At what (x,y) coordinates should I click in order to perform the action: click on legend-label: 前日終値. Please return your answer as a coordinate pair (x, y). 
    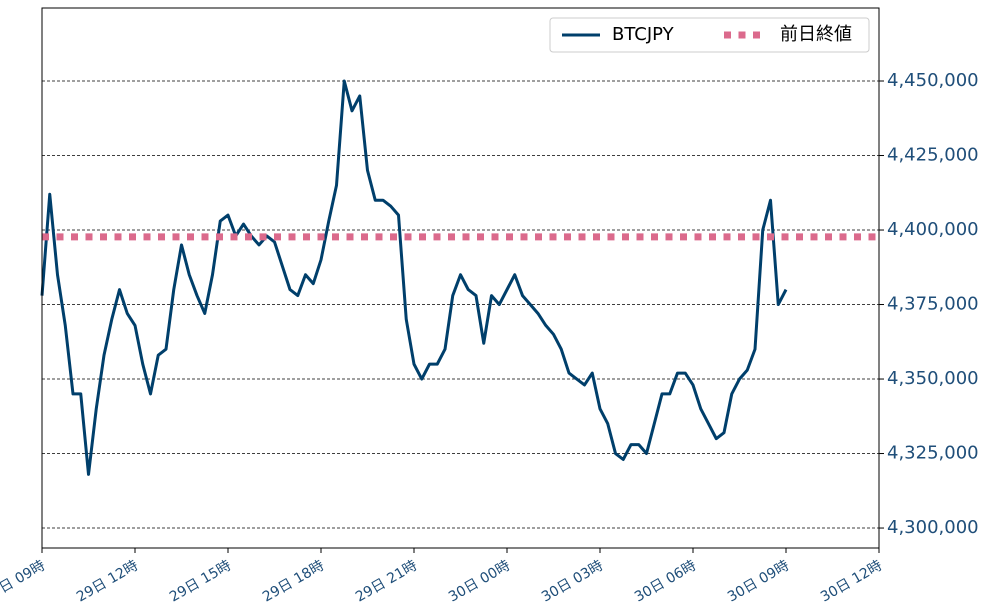
    Looking at the image, I should click on (816, 34).